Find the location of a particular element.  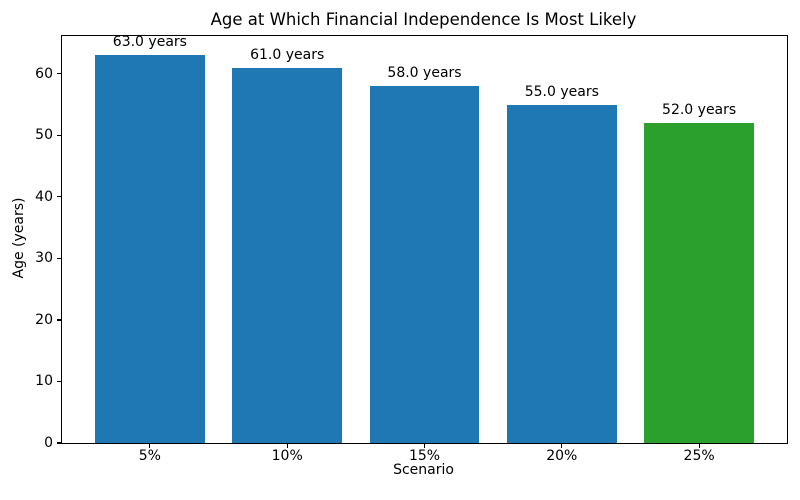

bar-10% is located at coordinates (287, 255).